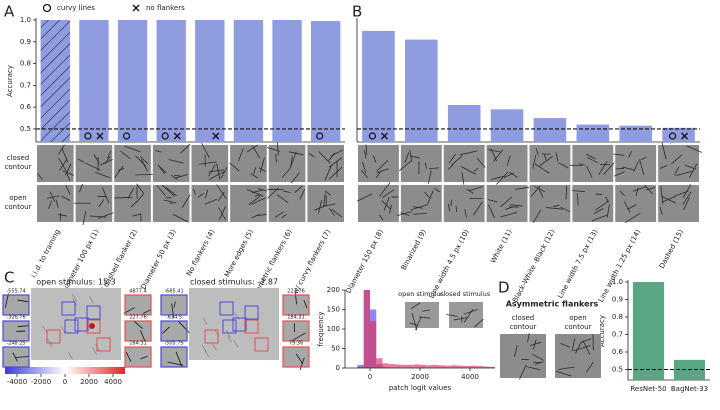 This screenshot has width=720, height=410. What do you see at coordinates (333, 310) in the screenshot?
I see `y-tick-label: 150` at bounding box center [333, 310].